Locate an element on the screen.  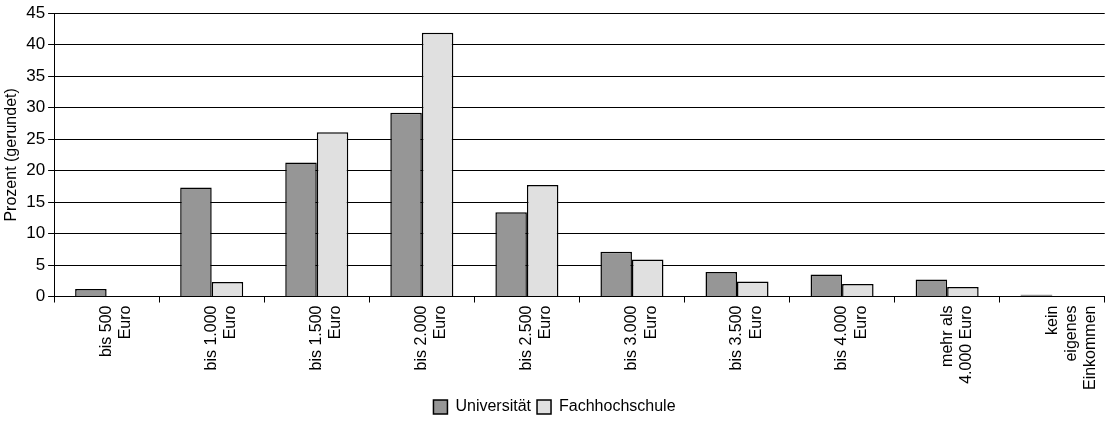
y-tick-label: 25 is located at coordinates (36, 138).